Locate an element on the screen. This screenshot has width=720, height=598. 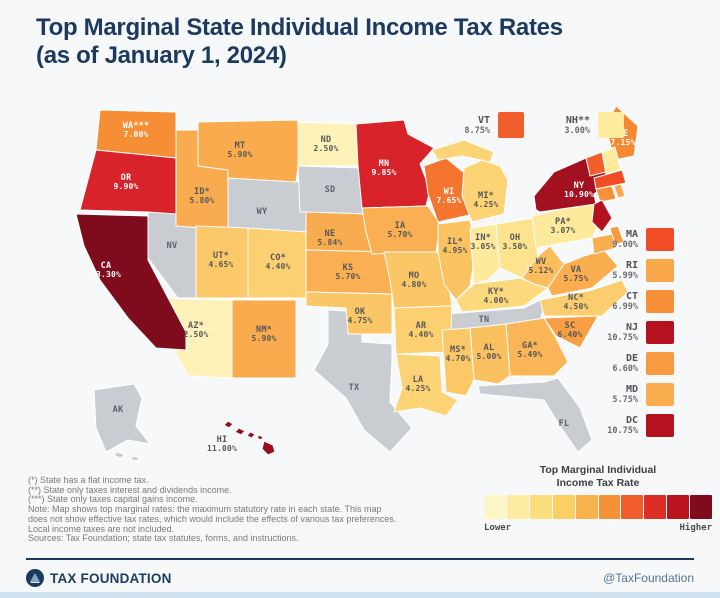
state-IL is located at coordinates (457, 260).